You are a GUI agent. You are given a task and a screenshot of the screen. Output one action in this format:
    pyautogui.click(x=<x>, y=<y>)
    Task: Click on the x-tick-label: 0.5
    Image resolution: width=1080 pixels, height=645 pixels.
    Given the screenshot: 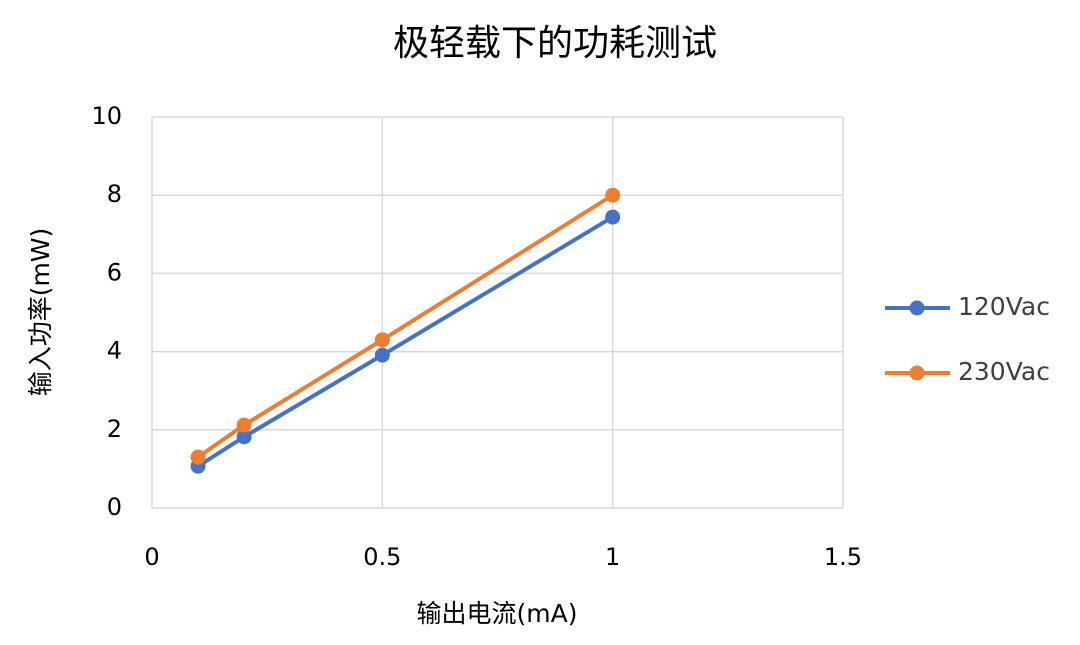 What is the action you would take?
    pyautogui.click(x=382, y=557)
    